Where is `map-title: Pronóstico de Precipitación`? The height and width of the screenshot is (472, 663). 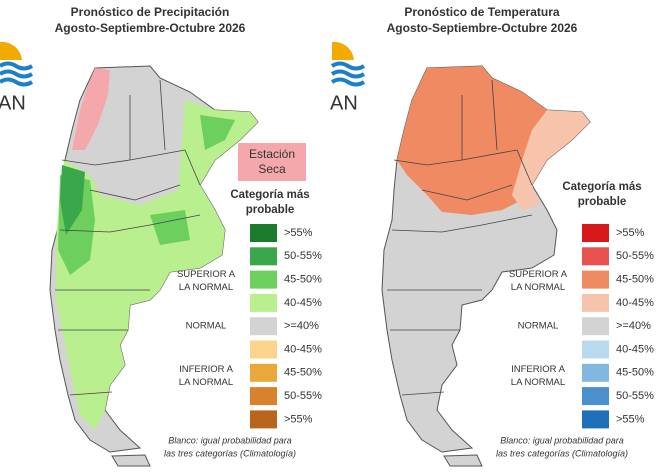 map-title: Pronóstico de Precipitación is located at coordinates (150, 12).